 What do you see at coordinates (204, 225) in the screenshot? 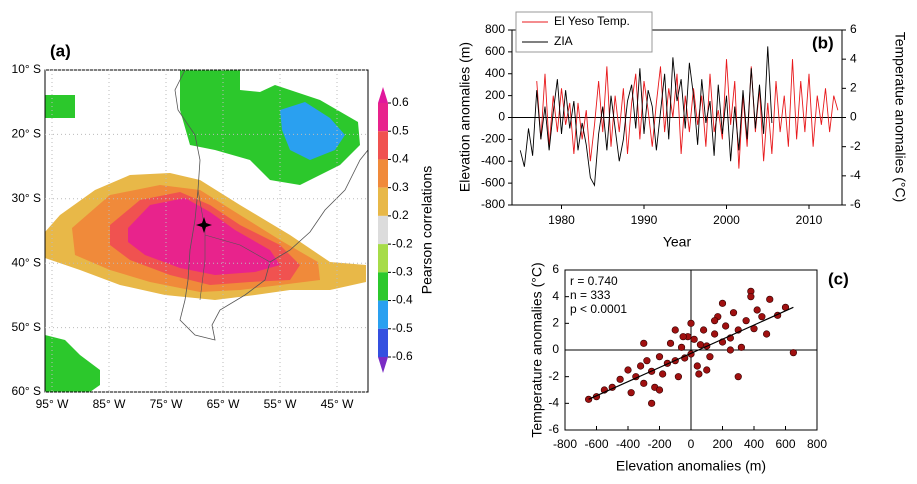
I see `site-marker` at bounding box center [204, 225].